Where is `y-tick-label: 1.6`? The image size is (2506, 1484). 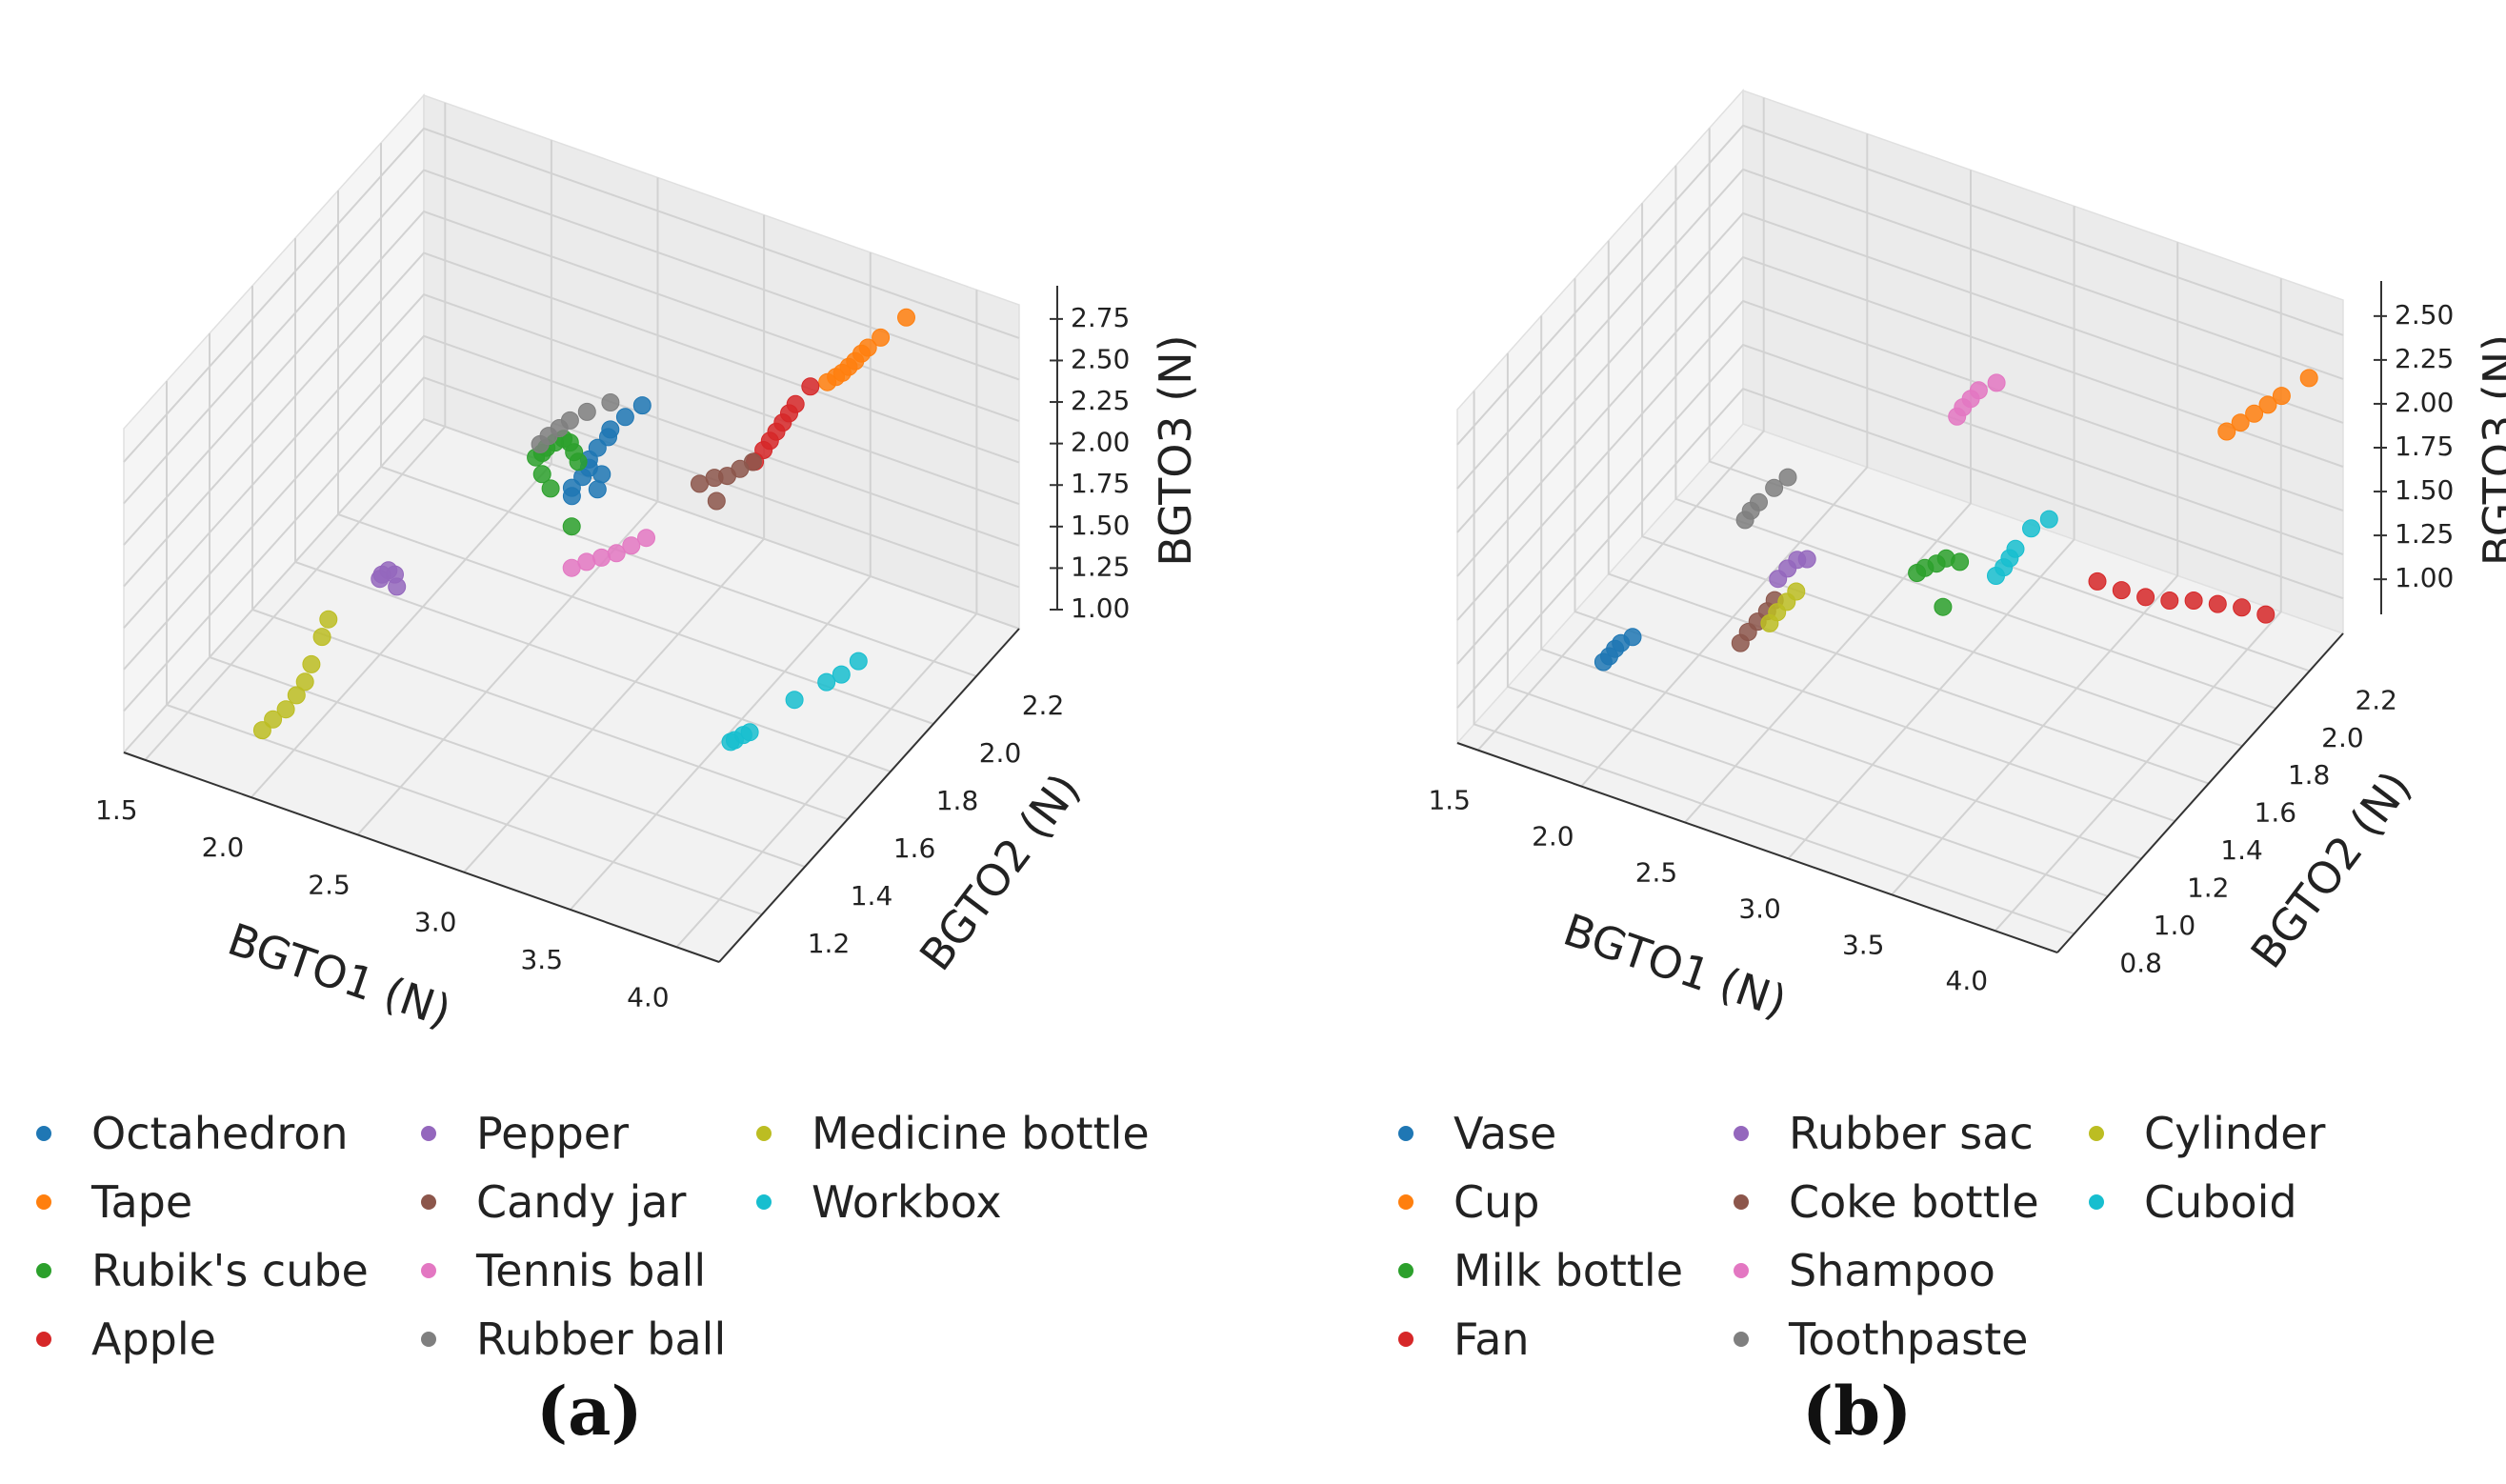
y-tick-label: 1.6 is located at coordinates (2276, 813).